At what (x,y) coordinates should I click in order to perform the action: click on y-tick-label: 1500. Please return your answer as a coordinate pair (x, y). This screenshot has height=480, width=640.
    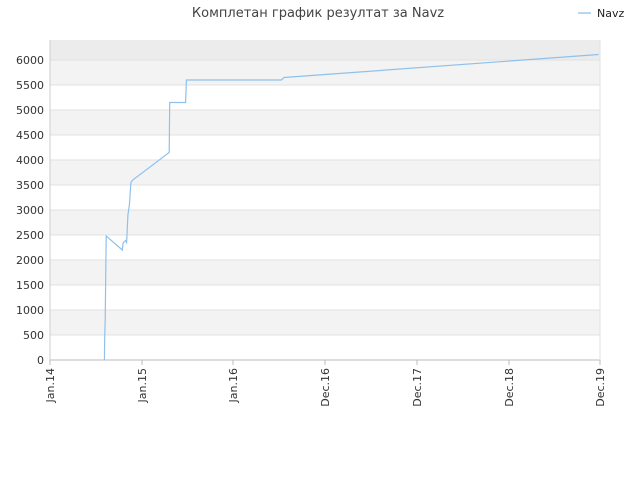
    Looking at the image, I should click on (30, 285).